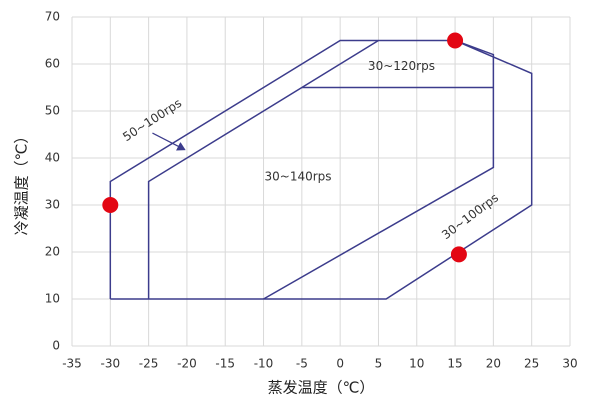  Describe the element at coordinates (52, 205) in the screenshot. I see `y-tick-label: 30` at that location.